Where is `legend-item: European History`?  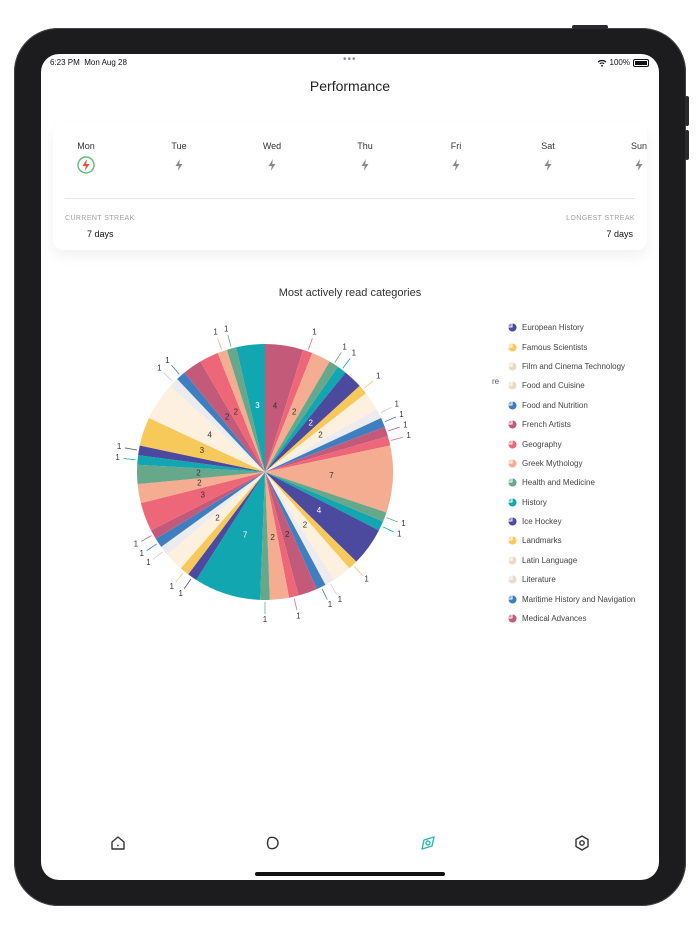 legend-item: European History is located at coordinates (571, 327).